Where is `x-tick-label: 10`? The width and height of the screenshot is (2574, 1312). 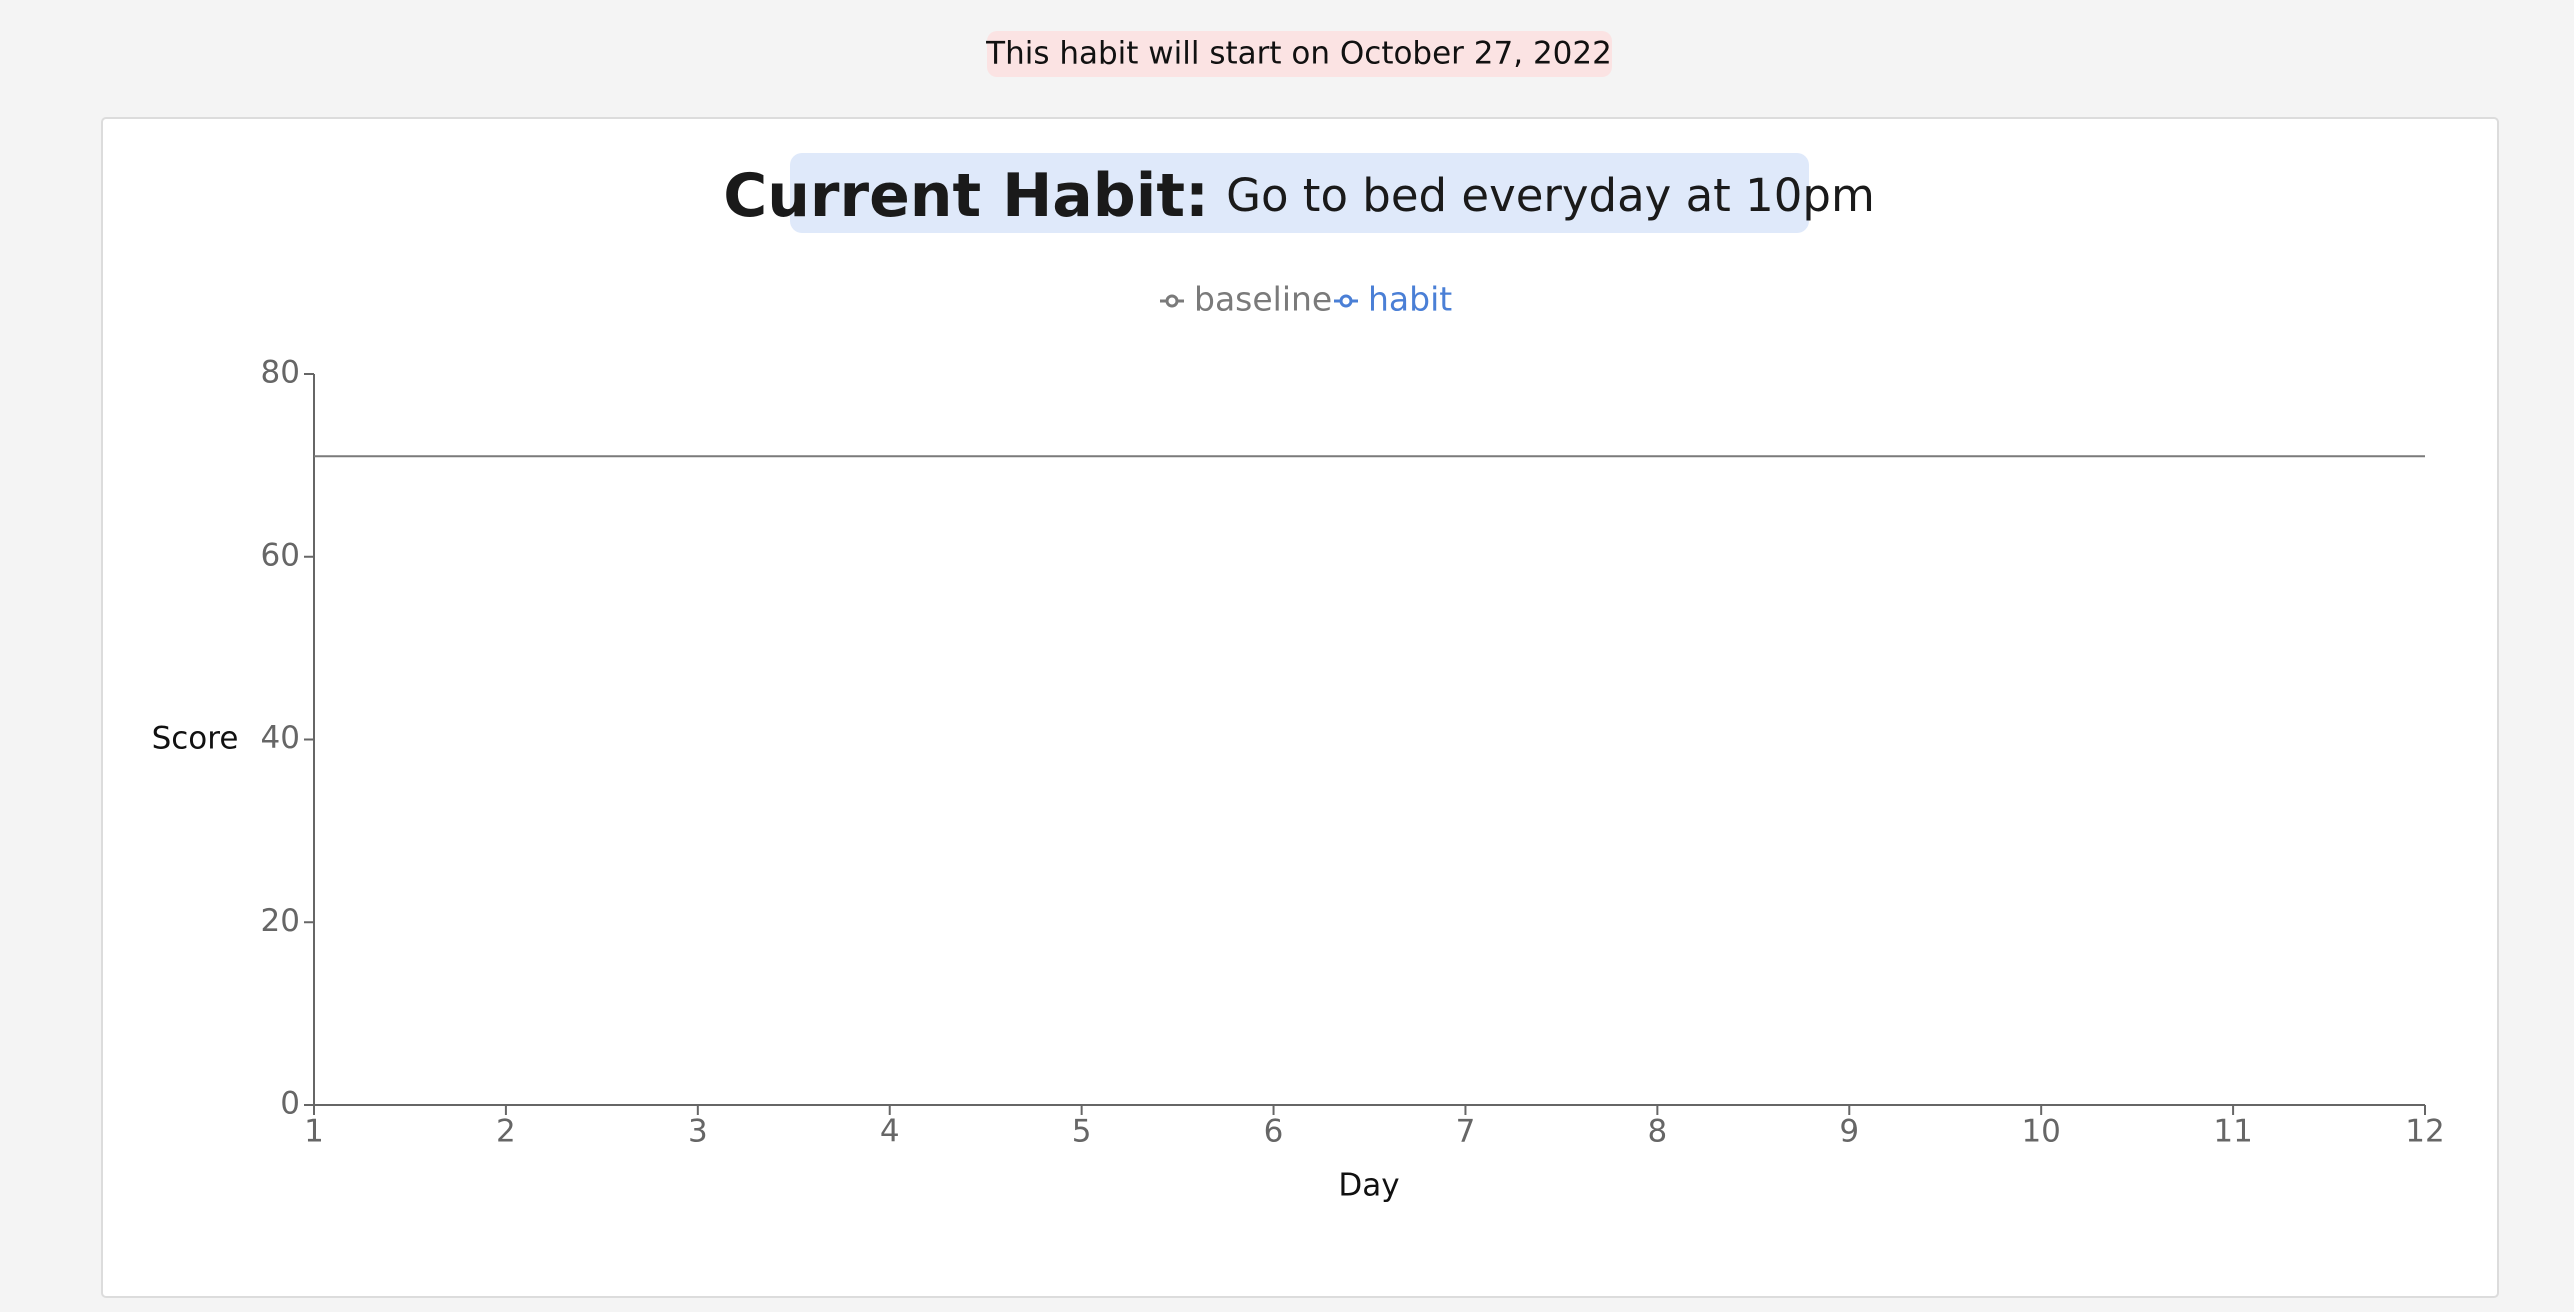 x-tick-label: 10 is located at coordinates (2040, 1132).